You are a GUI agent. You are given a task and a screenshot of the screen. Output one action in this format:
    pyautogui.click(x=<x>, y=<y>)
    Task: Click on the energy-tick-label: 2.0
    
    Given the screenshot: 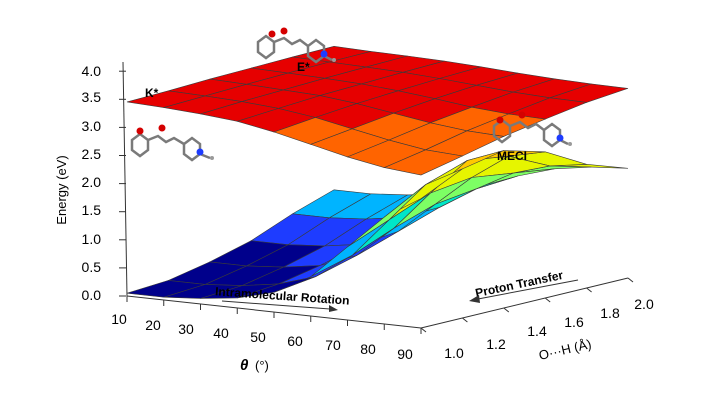 What is the action you would take?
    pyautogui.click(x=92, y=182)
    